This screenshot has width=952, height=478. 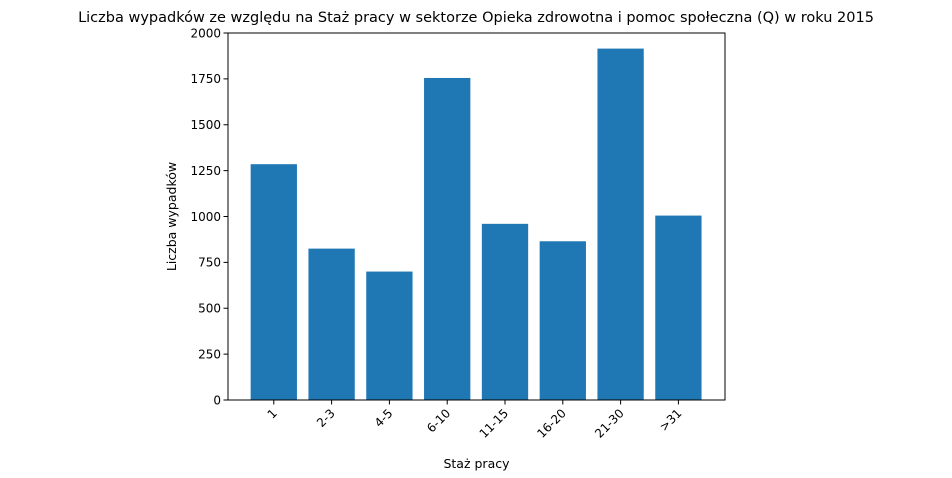 I want to click on y-tick-label: 1250, so click(x=205, y=171).